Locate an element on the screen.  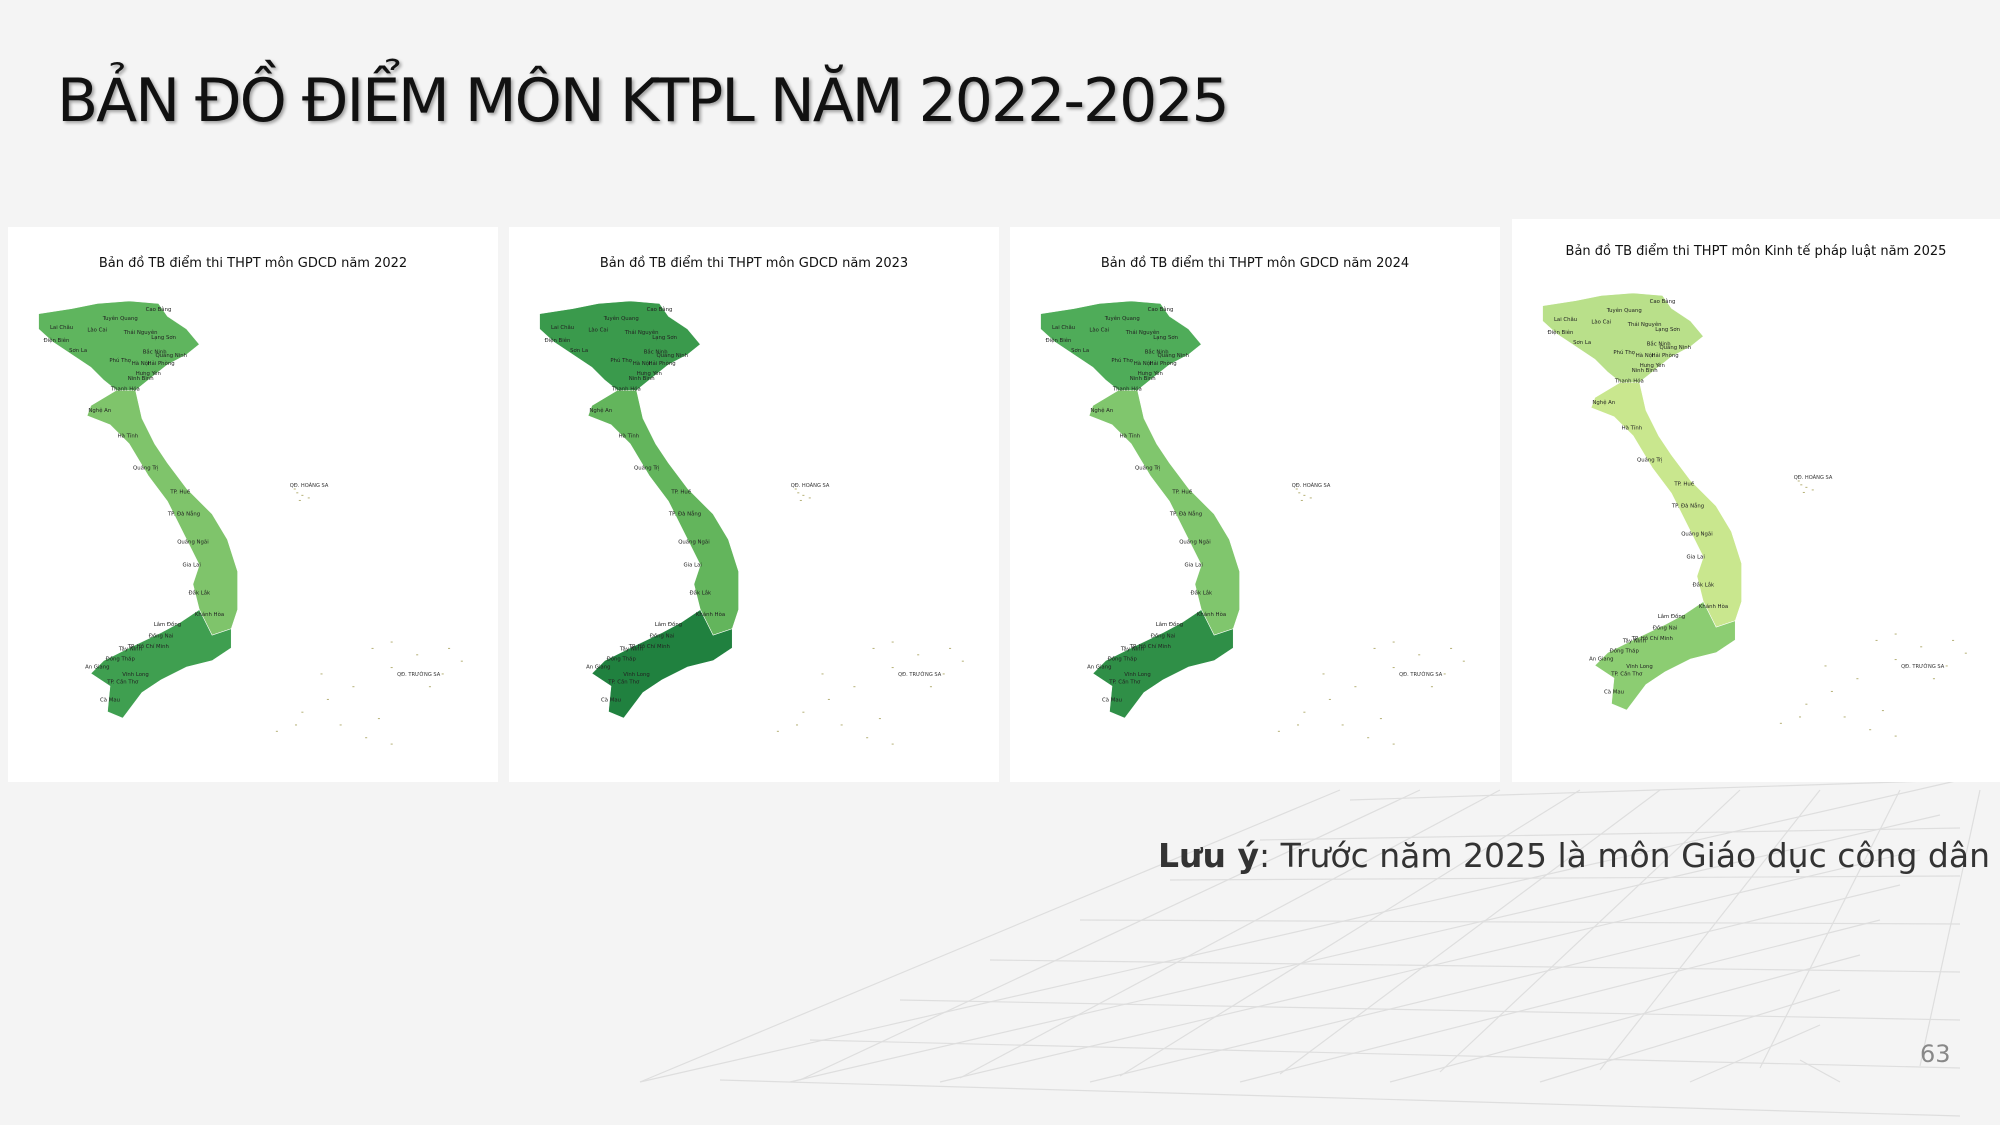
island-label: QĐ. TRƯỜNG SA is located at coordinates (1923, 666).